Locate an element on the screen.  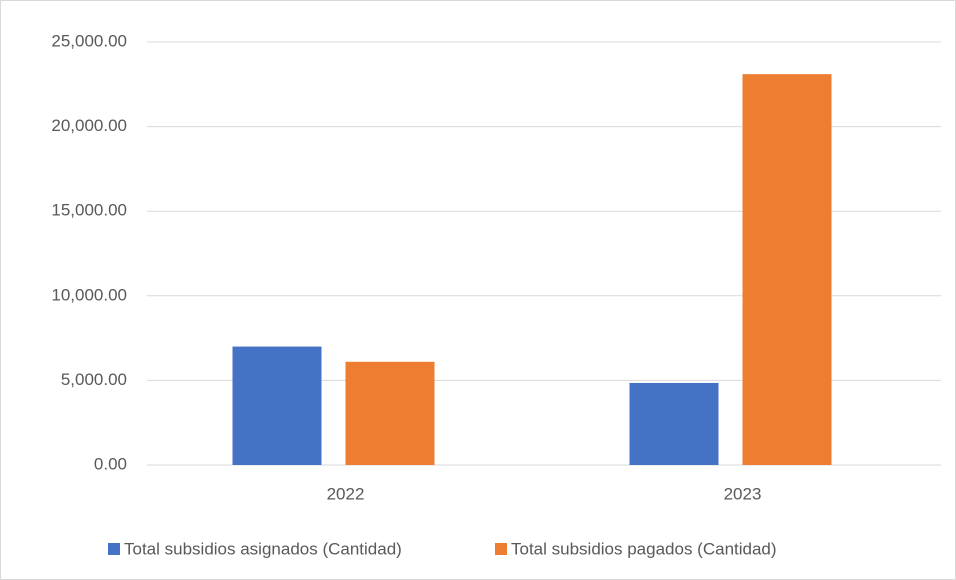
y-tick-label: 25,000.00 is located at coordinates (89, 40).